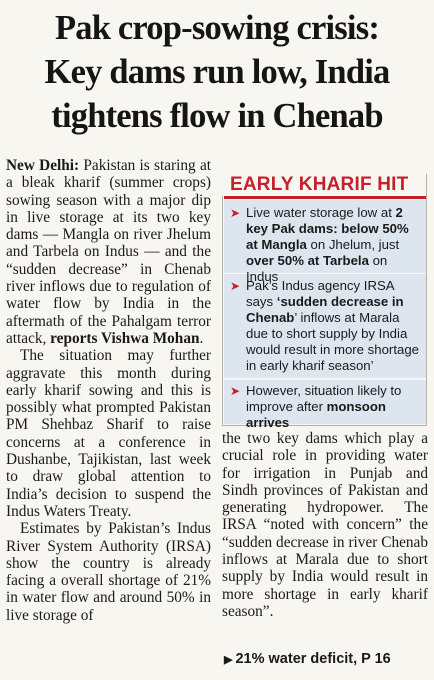  I want to click on headline-line-2: Key dams run low, India, so click(217, 72).